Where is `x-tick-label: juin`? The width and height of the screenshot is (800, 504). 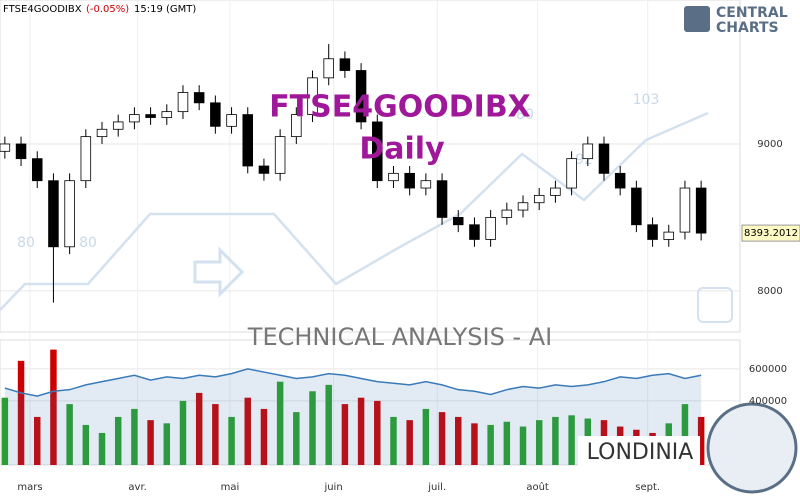
x-tick-label: juin is located at coordinates (332, 487).